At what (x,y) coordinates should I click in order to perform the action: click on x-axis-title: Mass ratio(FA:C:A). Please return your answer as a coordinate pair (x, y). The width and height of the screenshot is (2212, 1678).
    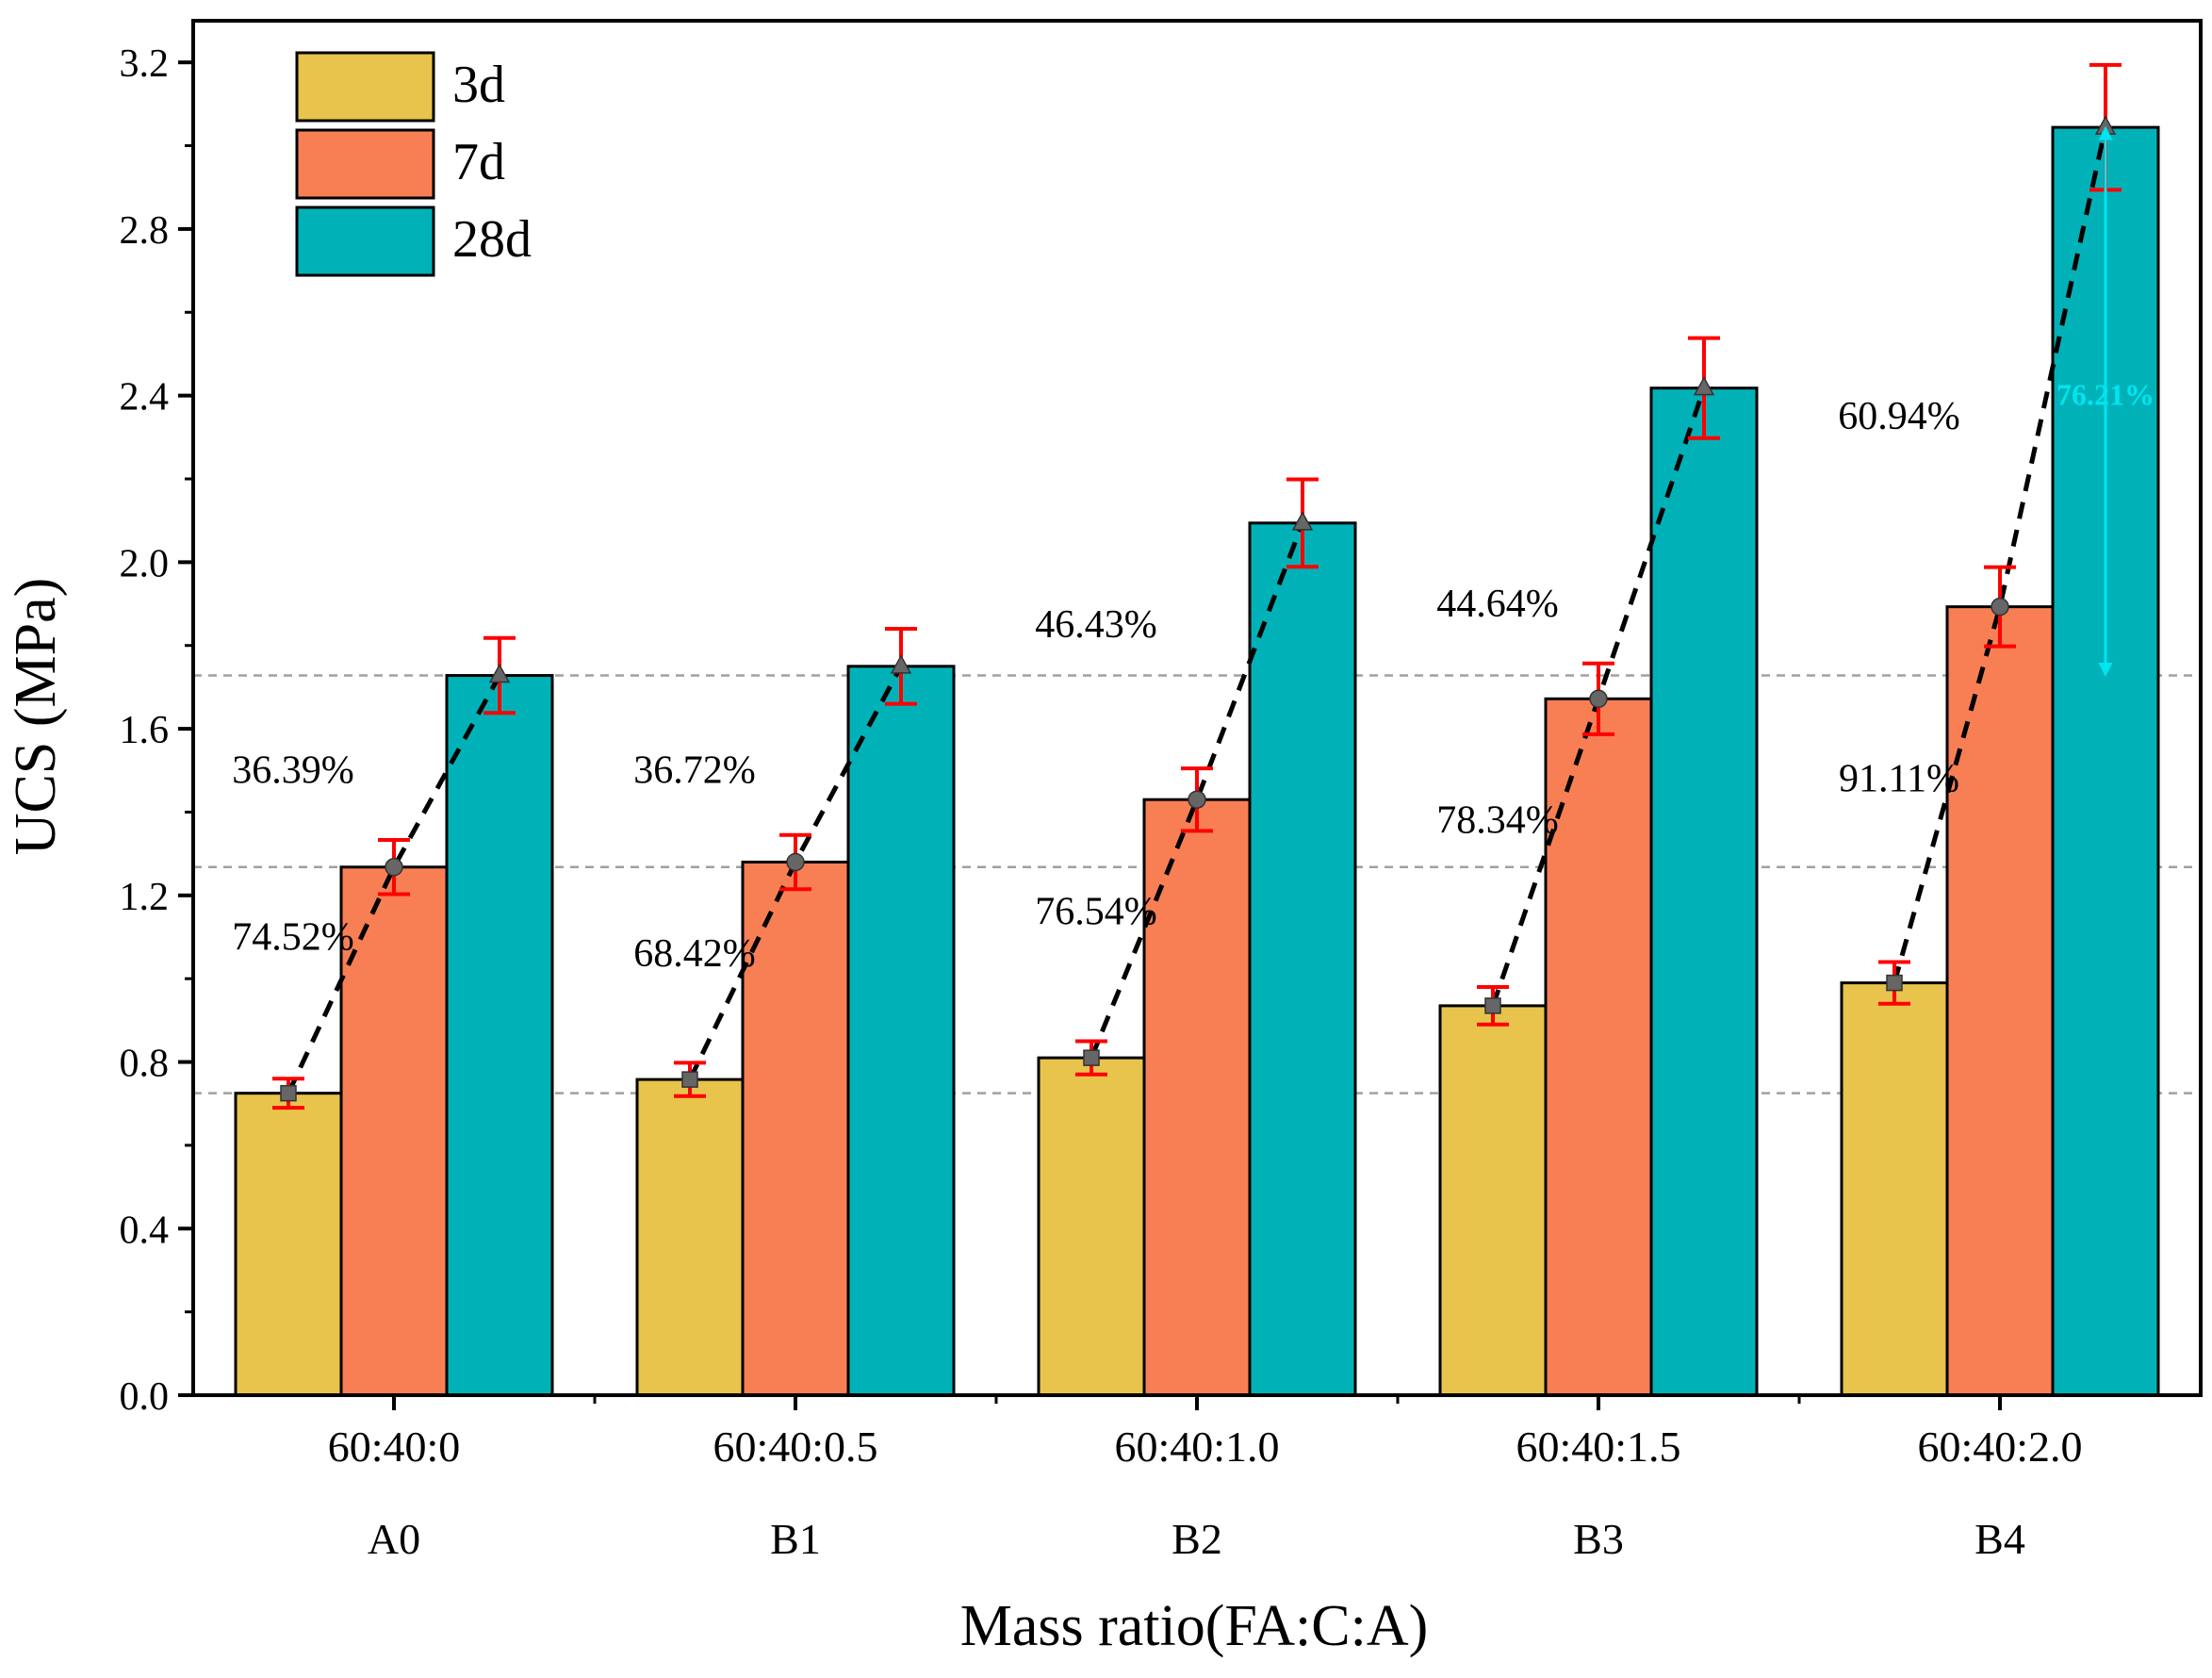
    Looking at the image, I should click on (1194, 1626).